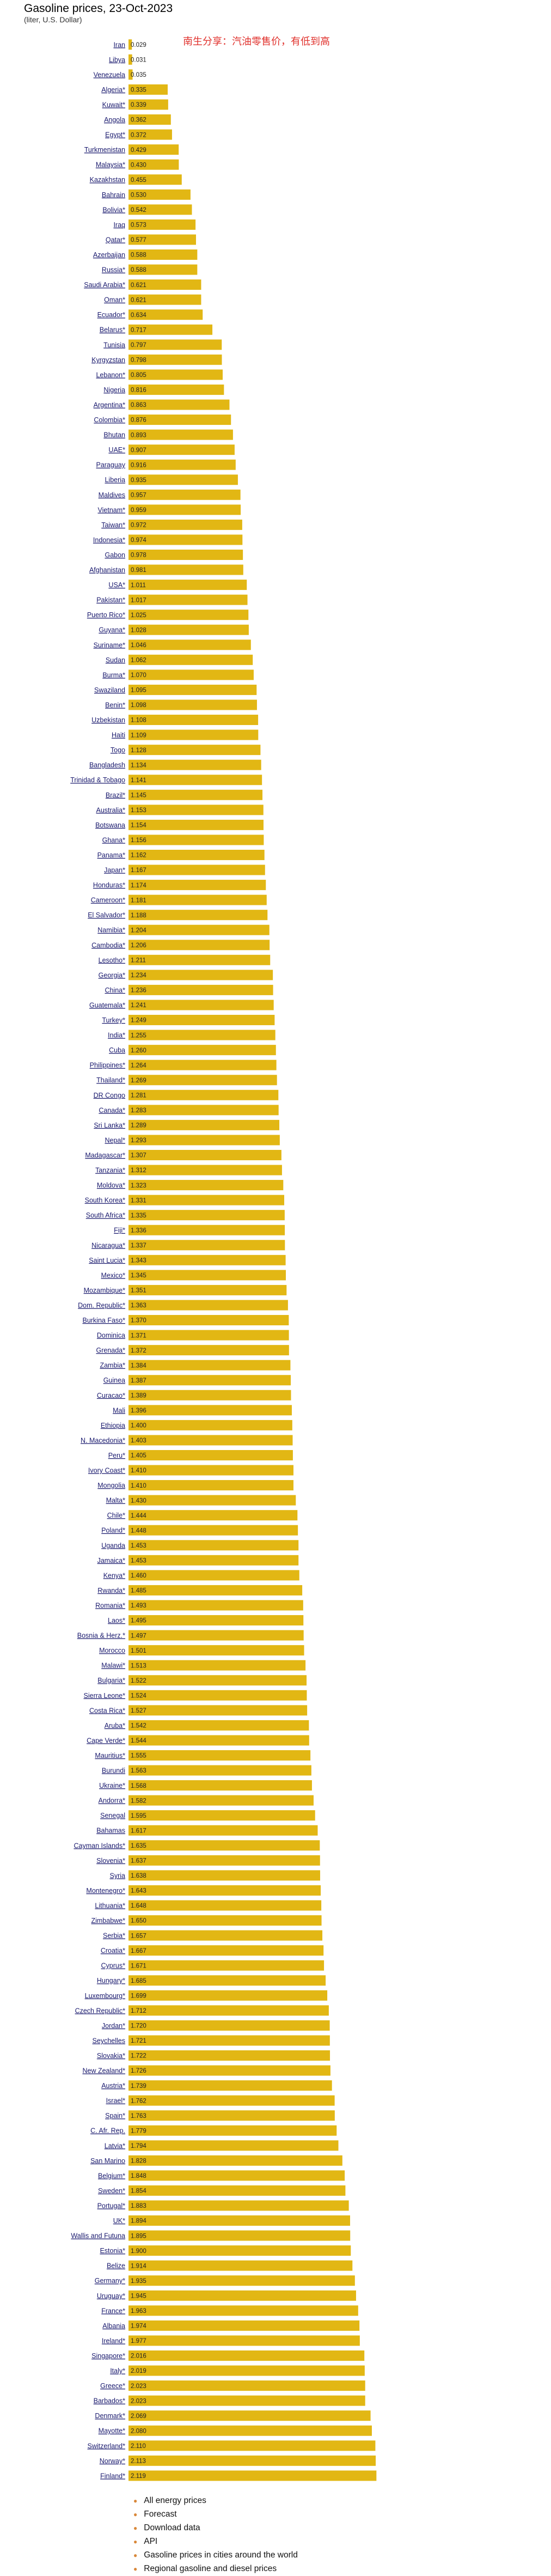 The image size is (551, 2576). What do you see at coordinates (103, 1440) in the screenshot?
I see `country-label: N. Macedonia*` at bounding box center [103, 1440].